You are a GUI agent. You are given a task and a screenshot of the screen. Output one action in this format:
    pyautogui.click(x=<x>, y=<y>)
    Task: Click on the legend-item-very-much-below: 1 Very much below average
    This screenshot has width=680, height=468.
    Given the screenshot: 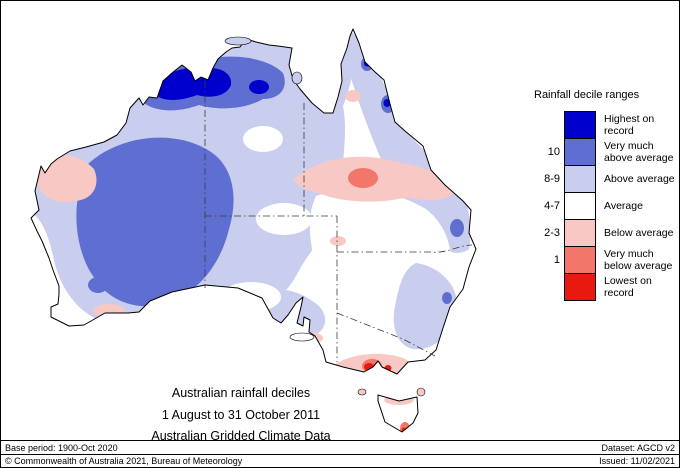 What is the action you would take?
    pyautogui.click(x=606, y=260)
    